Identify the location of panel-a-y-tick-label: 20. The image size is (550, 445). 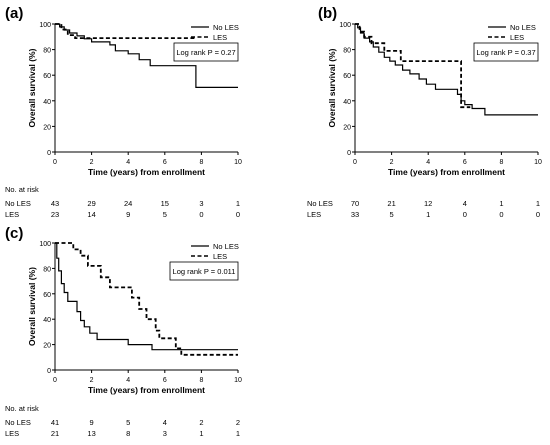
(47, 127).